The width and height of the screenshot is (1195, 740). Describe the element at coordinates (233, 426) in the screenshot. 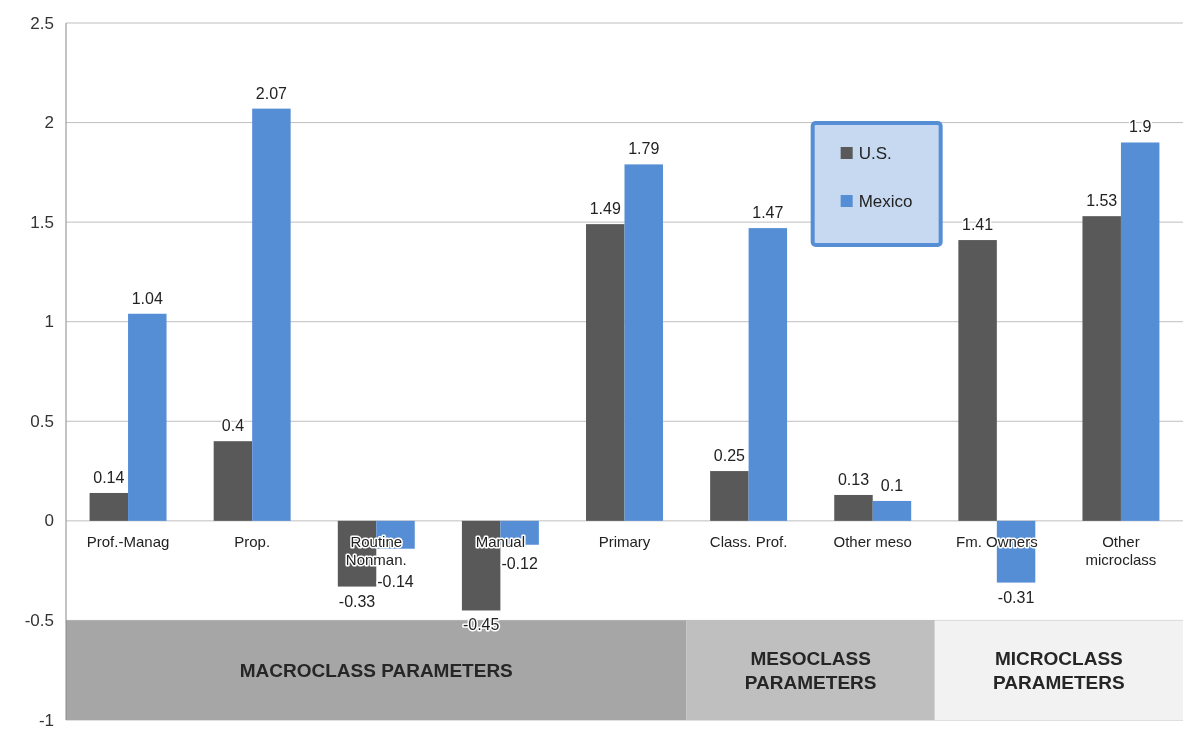

I see `data-label: 0.4` at that location.